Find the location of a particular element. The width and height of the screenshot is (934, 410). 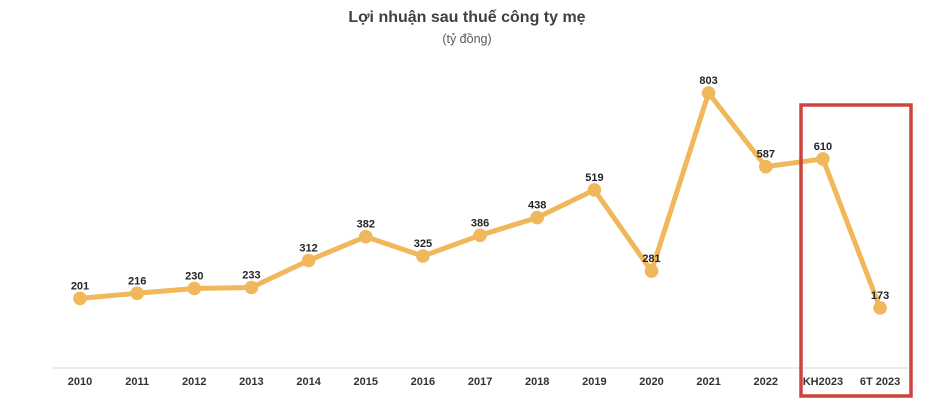

x-axis-label: 2015 is located at coordinates (366, 382).